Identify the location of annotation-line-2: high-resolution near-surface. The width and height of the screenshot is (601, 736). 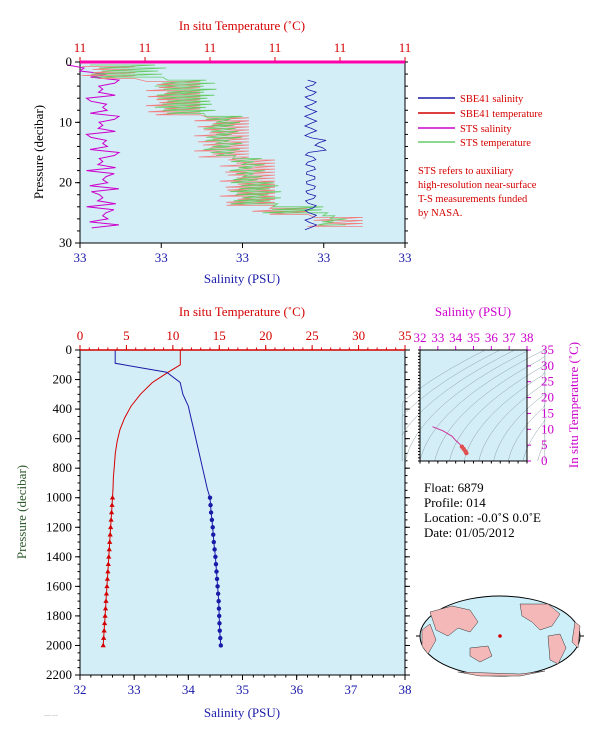
(477, 185).